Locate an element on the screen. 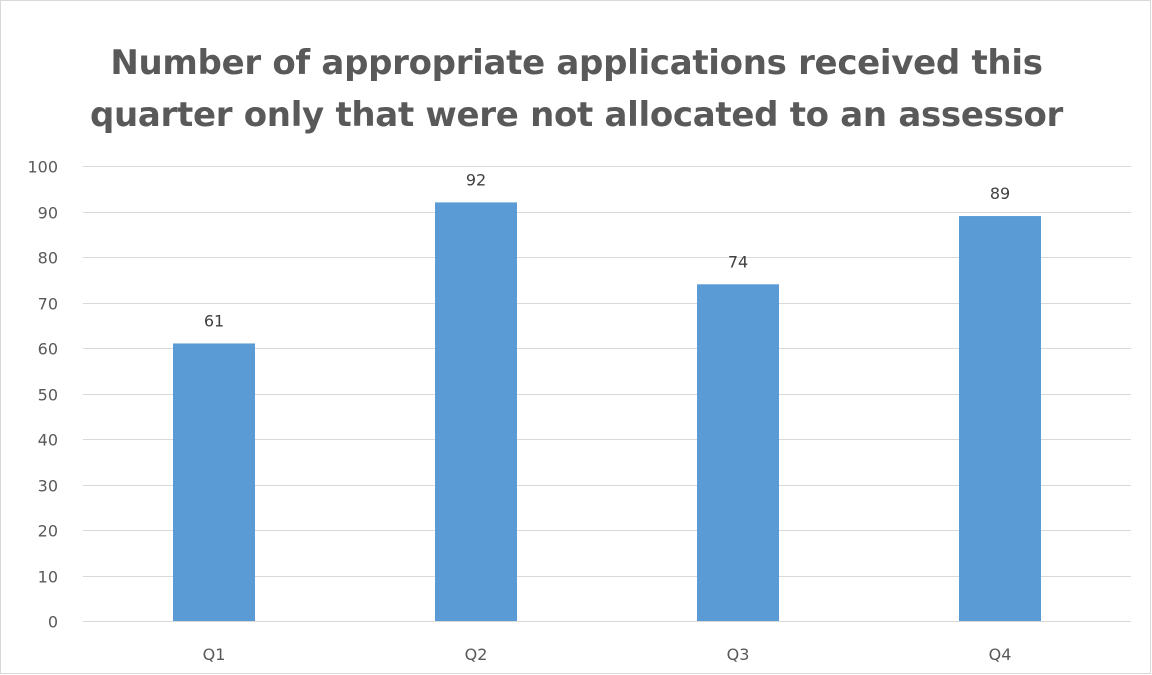  x-axis-tick-labels: Q1 Q2 Q3 Q4 is located at coordinates (607, 654).